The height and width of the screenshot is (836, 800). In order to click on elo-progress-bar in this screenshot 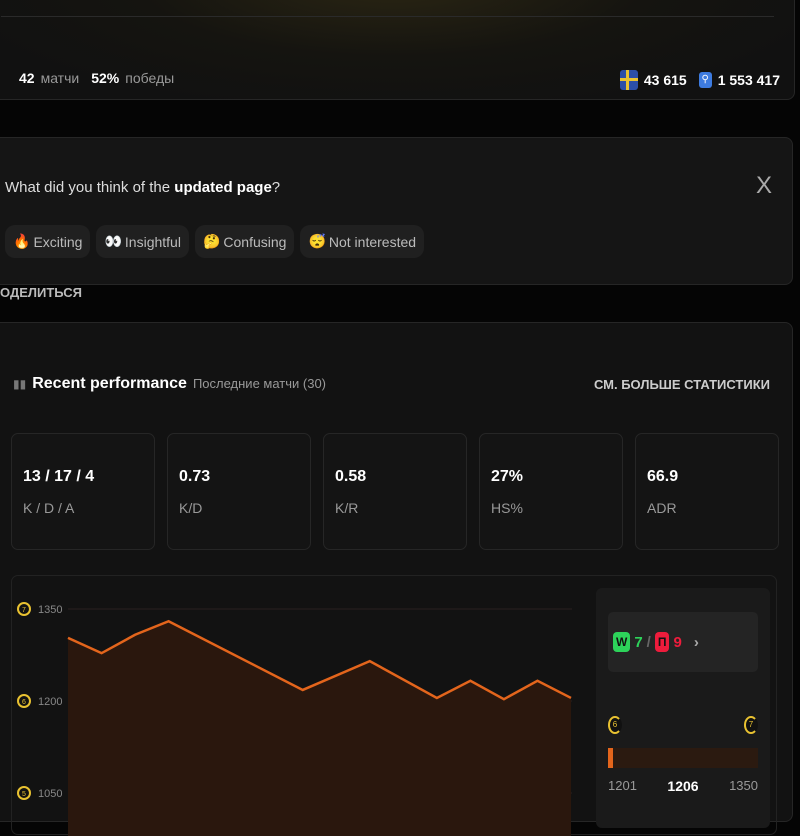, I will do `click(683, 758)`.